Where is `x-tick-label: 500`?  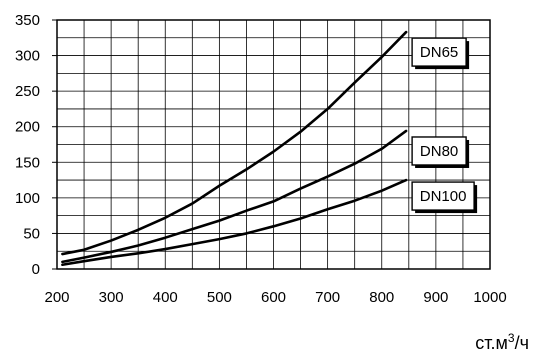 x-tick-label: 500 is located at coordinates (219, 297).